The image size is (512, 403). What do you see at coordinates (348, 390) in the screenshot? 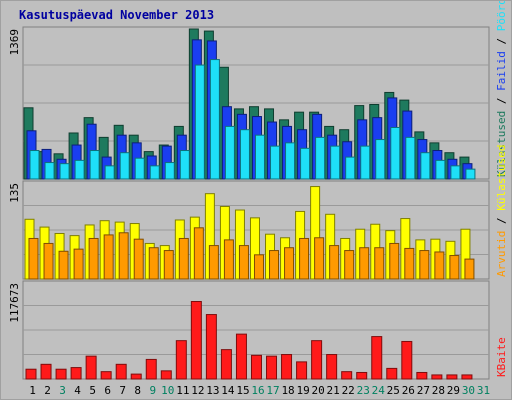
I see `x-tick-label-22: 22` at bounding box center [348, 390].